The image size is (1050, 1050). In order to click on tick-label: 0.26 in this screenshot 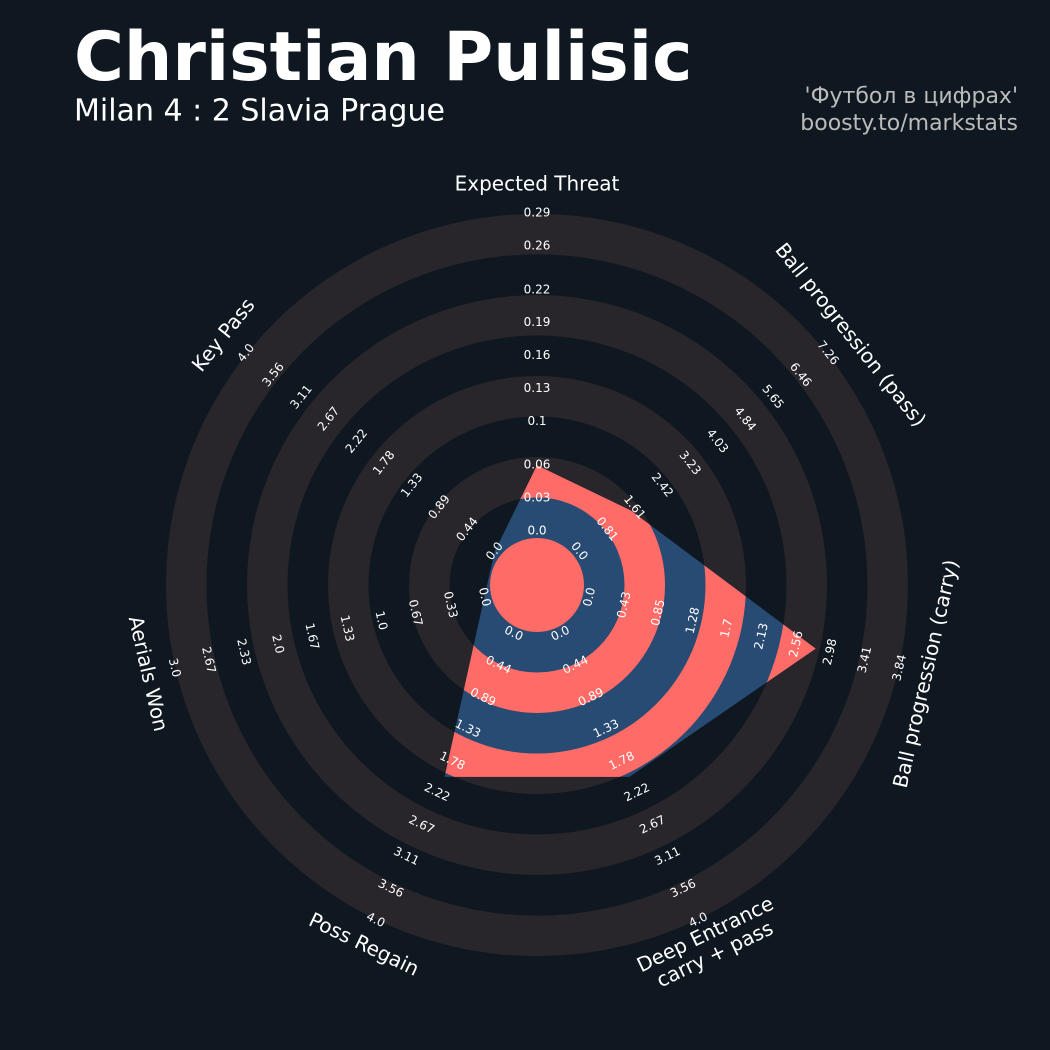, I will do `click(537, 245)`.